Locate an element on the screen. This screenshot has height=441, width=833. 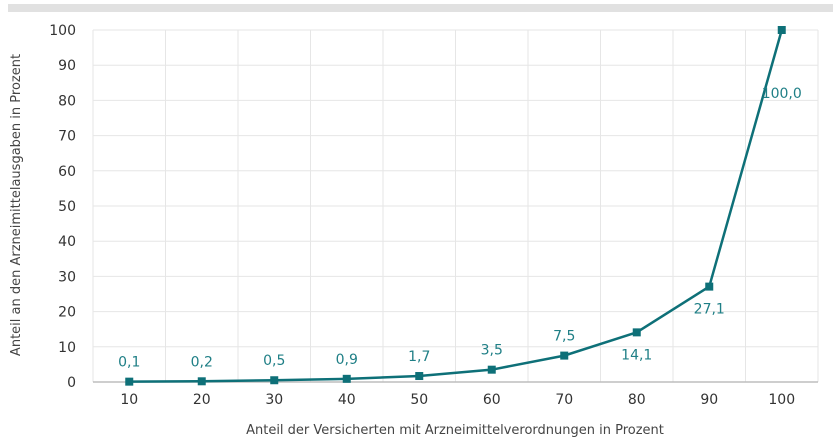
data-label: 100,0 is located at coordinates (782, 94).